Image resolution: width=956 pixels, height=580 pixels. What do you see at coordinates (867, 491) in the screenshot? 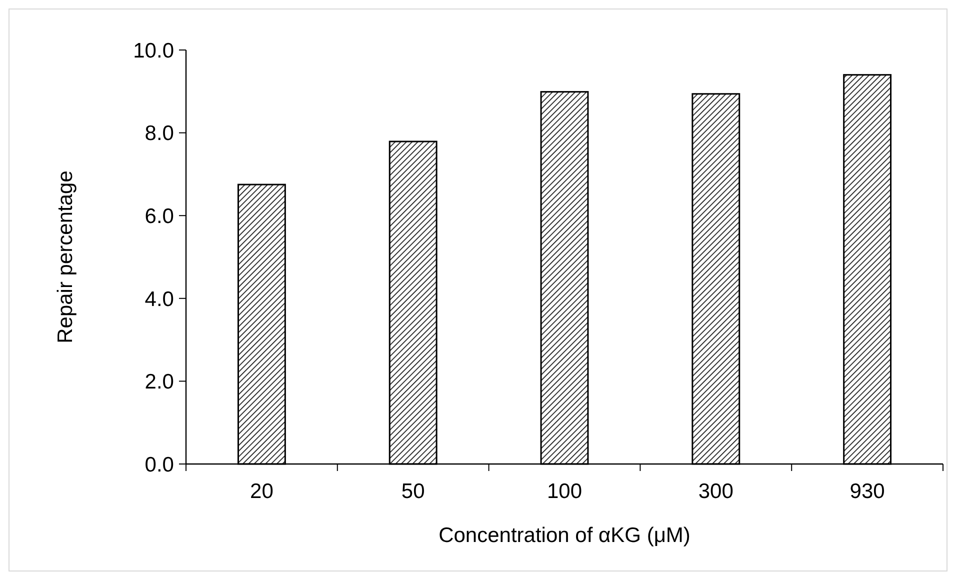
I see `x-tick-label: 930` at bounding box center [867, 491].